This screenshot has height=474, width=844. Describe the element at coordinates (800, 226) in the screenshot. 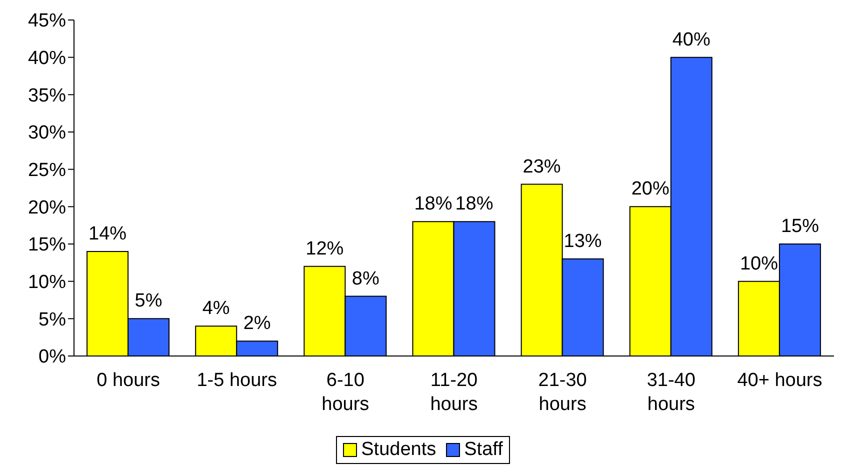

I see `data-label: 15%` at that location.